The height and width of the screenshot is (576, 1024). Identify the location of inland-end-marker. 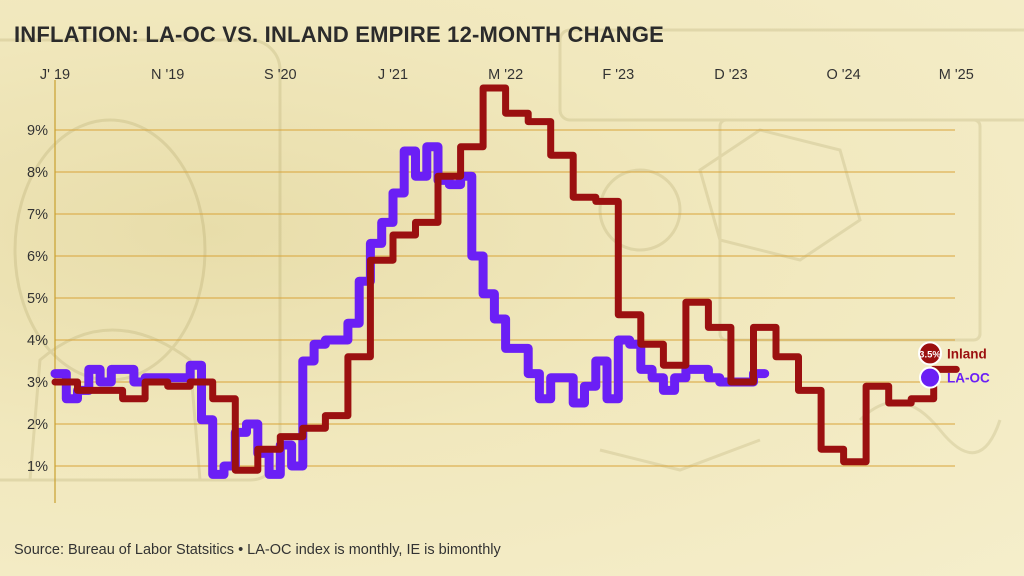
(930, 353).